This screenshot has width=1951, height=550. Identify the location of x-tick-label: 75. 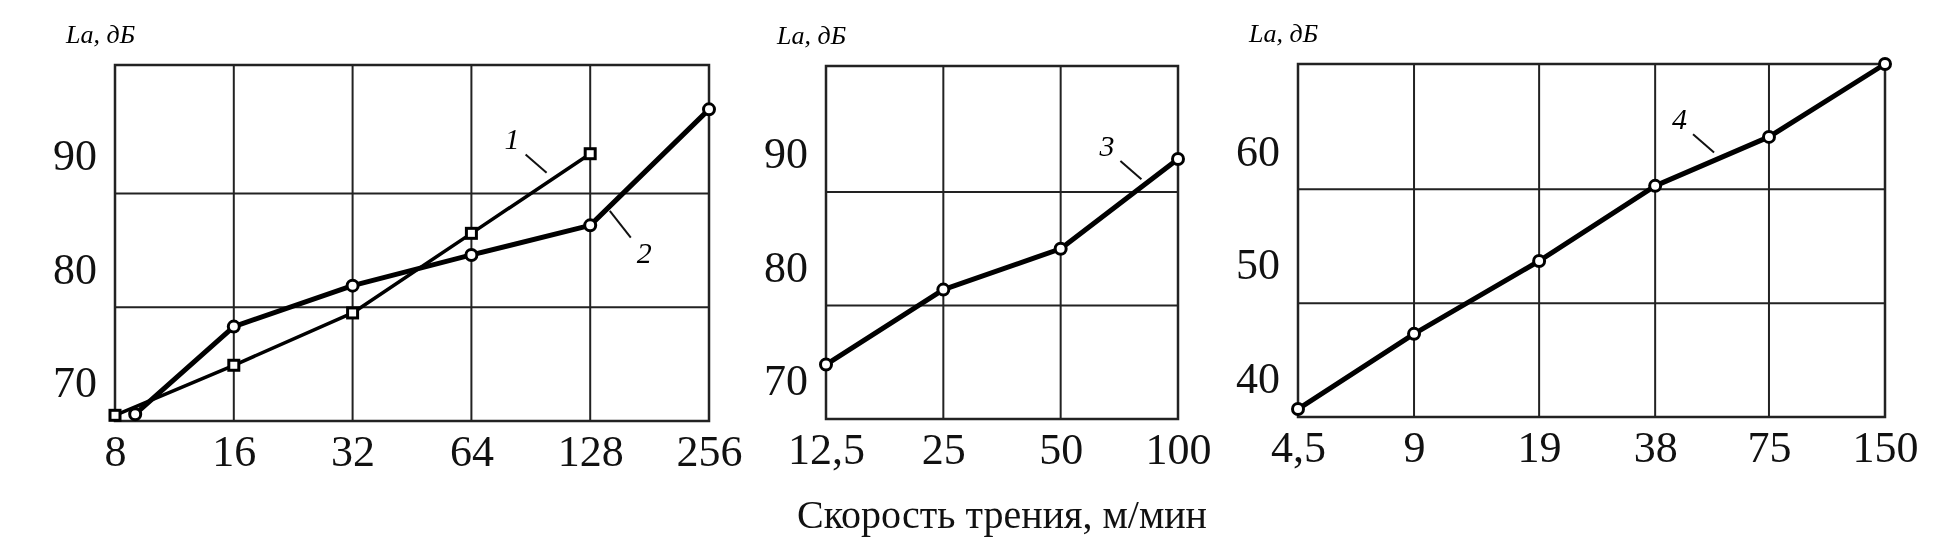
(1769, 448).